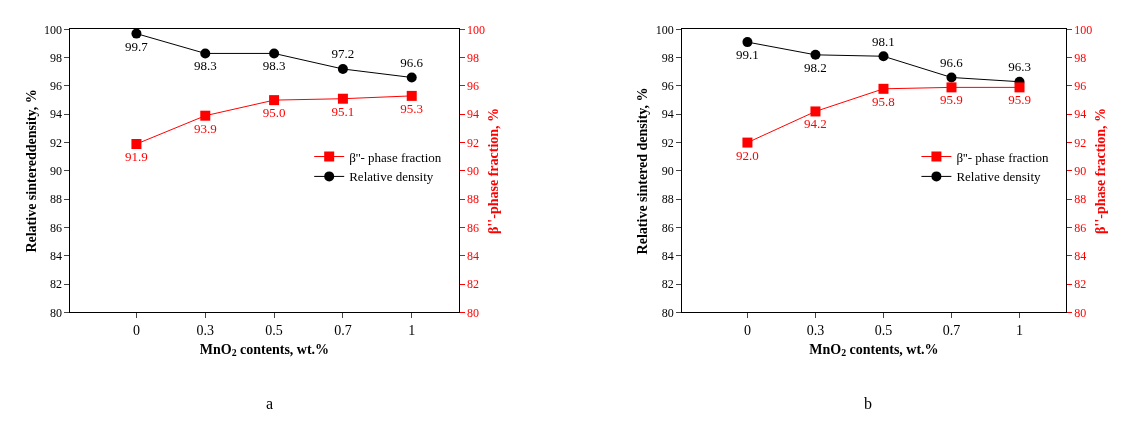 Image resolution: width=1135 pixels, height=429 pixels. Describe the element at coordinates (205, 128) in the screenshot. I see `data-label: 93.9` at that location.